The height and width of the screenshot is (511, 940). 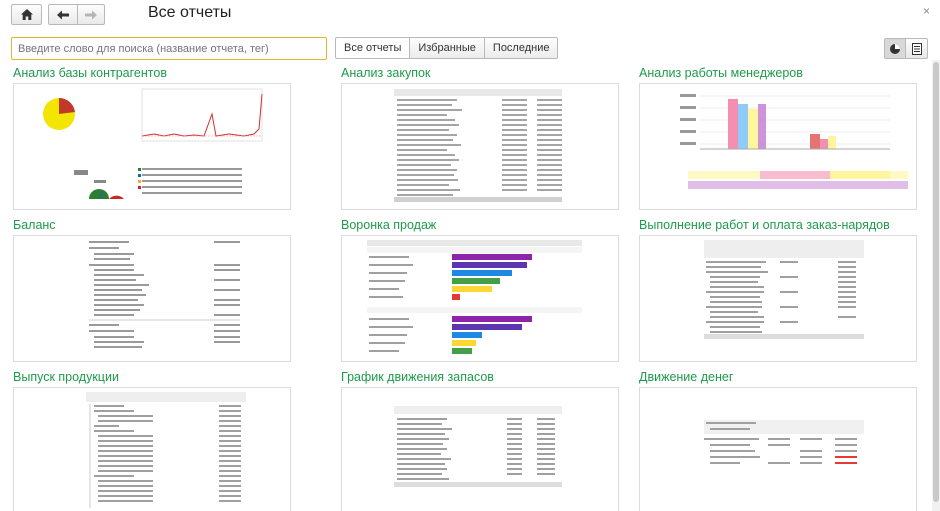 I want to click on report-title-counterparties: Анализ базы контрагентов, so click(x=90, y=73).